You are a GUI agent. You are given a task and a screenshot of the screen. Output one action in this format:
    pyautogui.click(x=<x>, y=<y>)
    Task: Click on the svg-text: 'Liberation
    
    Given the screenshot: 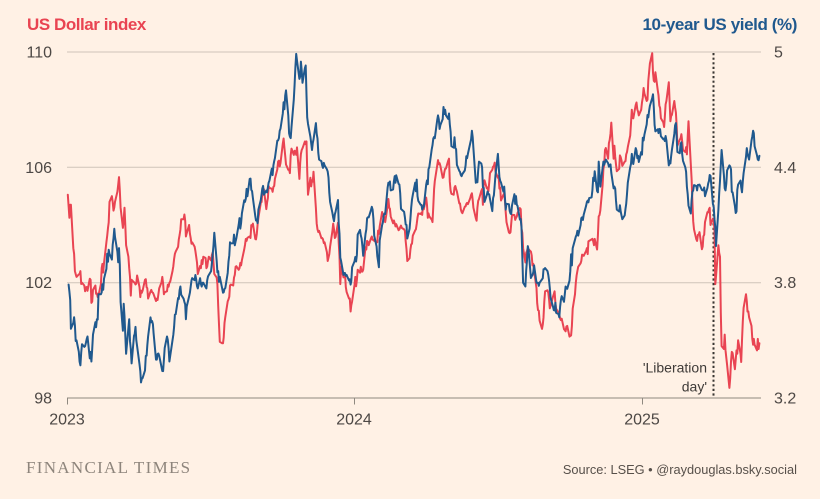 What is the action you would take?
    pyautogui.click(x=675, y=368)
    